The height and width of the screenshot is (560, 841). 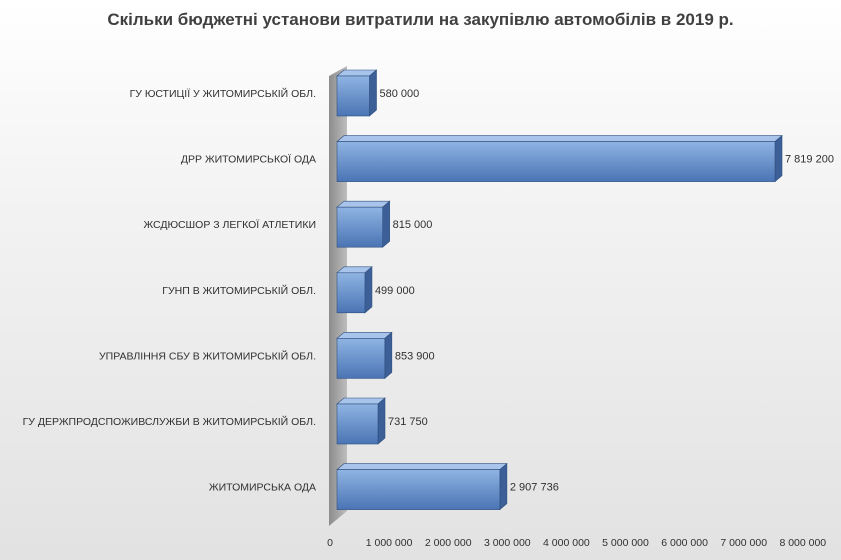 What do you see at coordinates (408, 422) in the screenshot?
I see `value-label: 731 750` at bounding box center [408, 422].